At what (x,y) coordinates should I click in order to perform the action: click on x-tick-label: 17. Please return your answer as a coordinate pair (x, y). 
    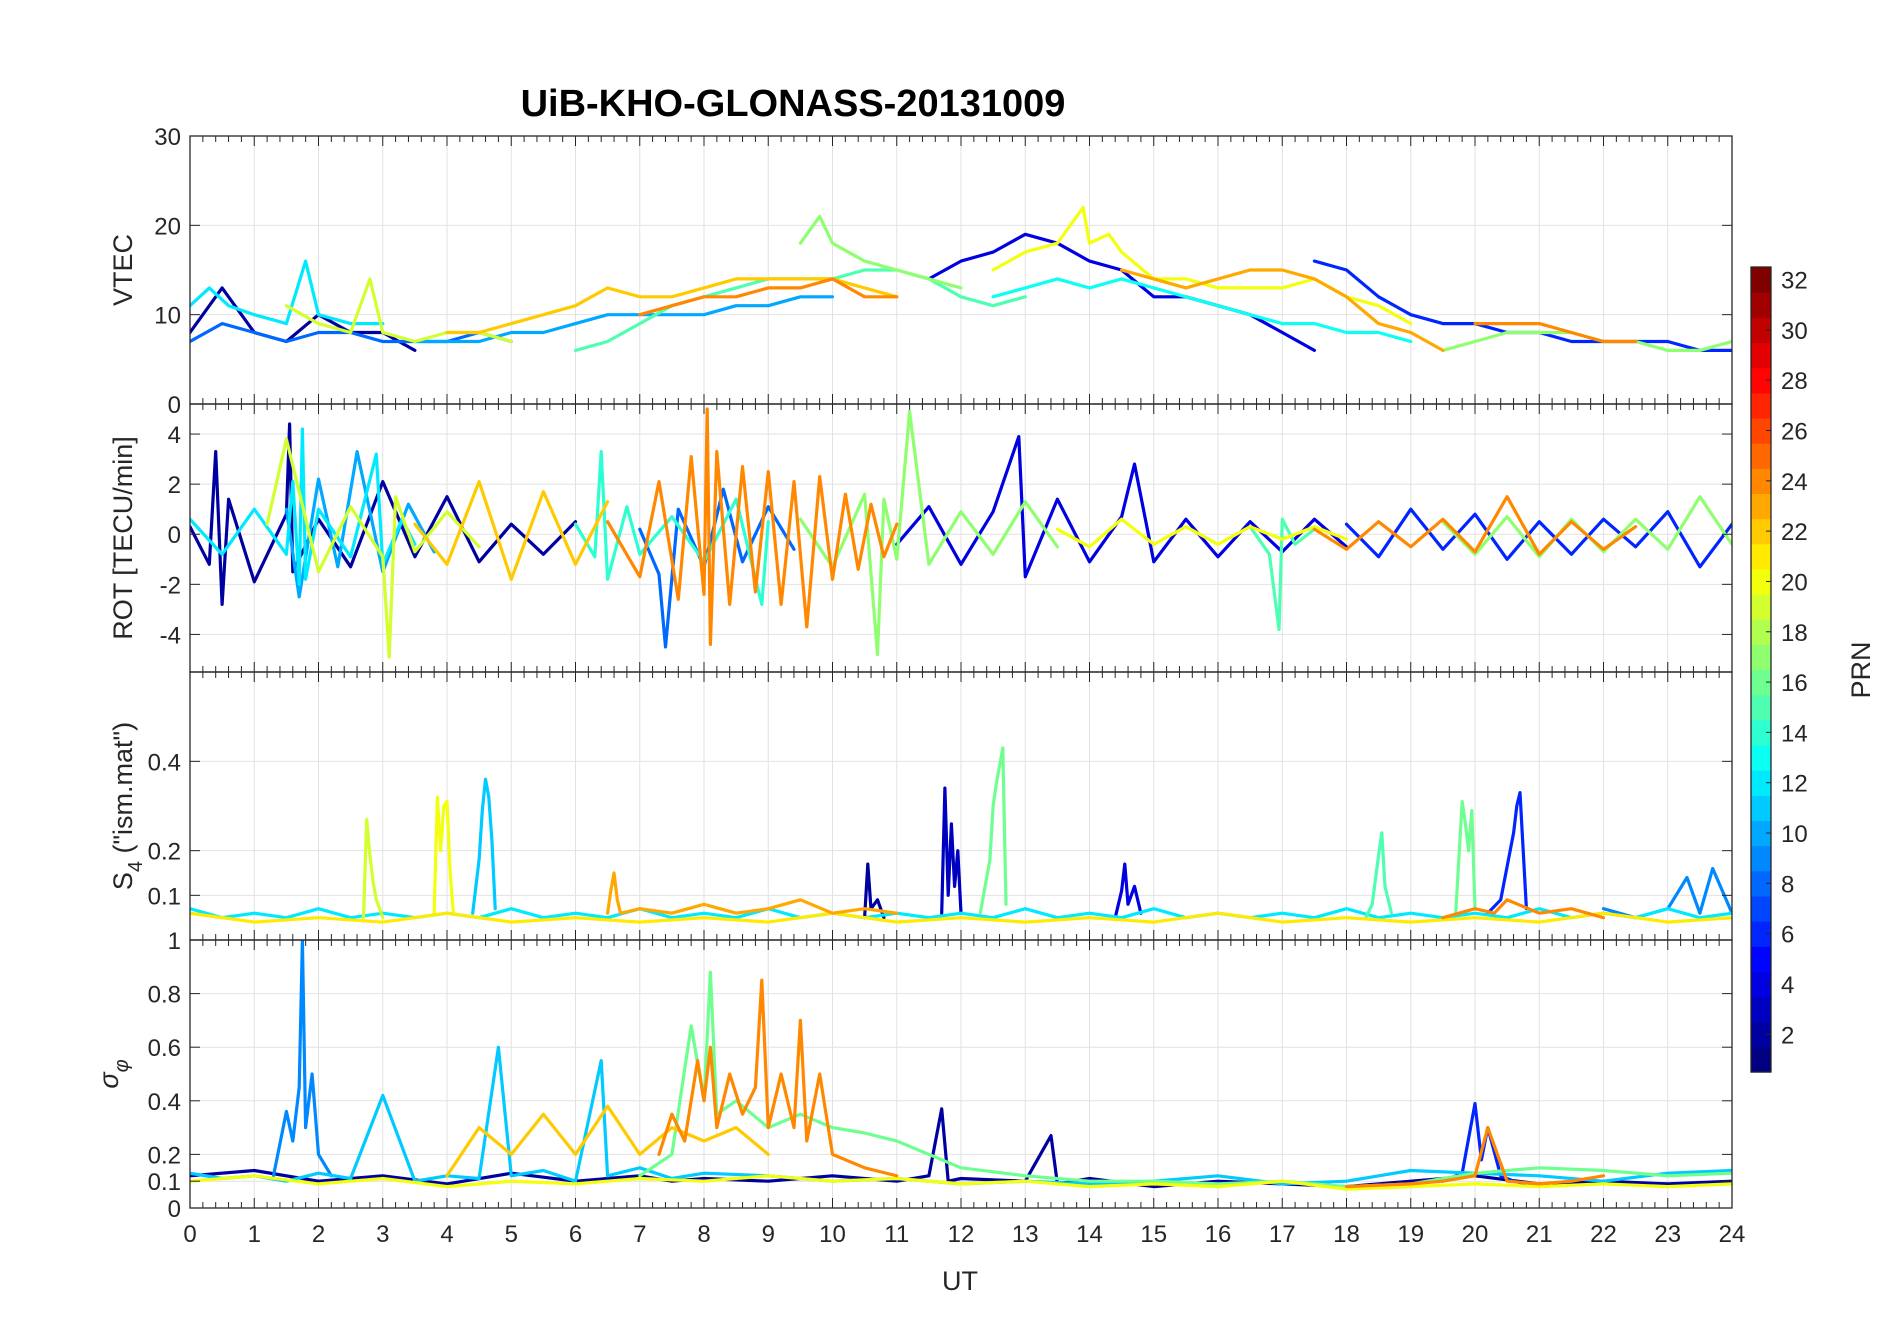
    Looking at the image, I should click on (1282, 1234).